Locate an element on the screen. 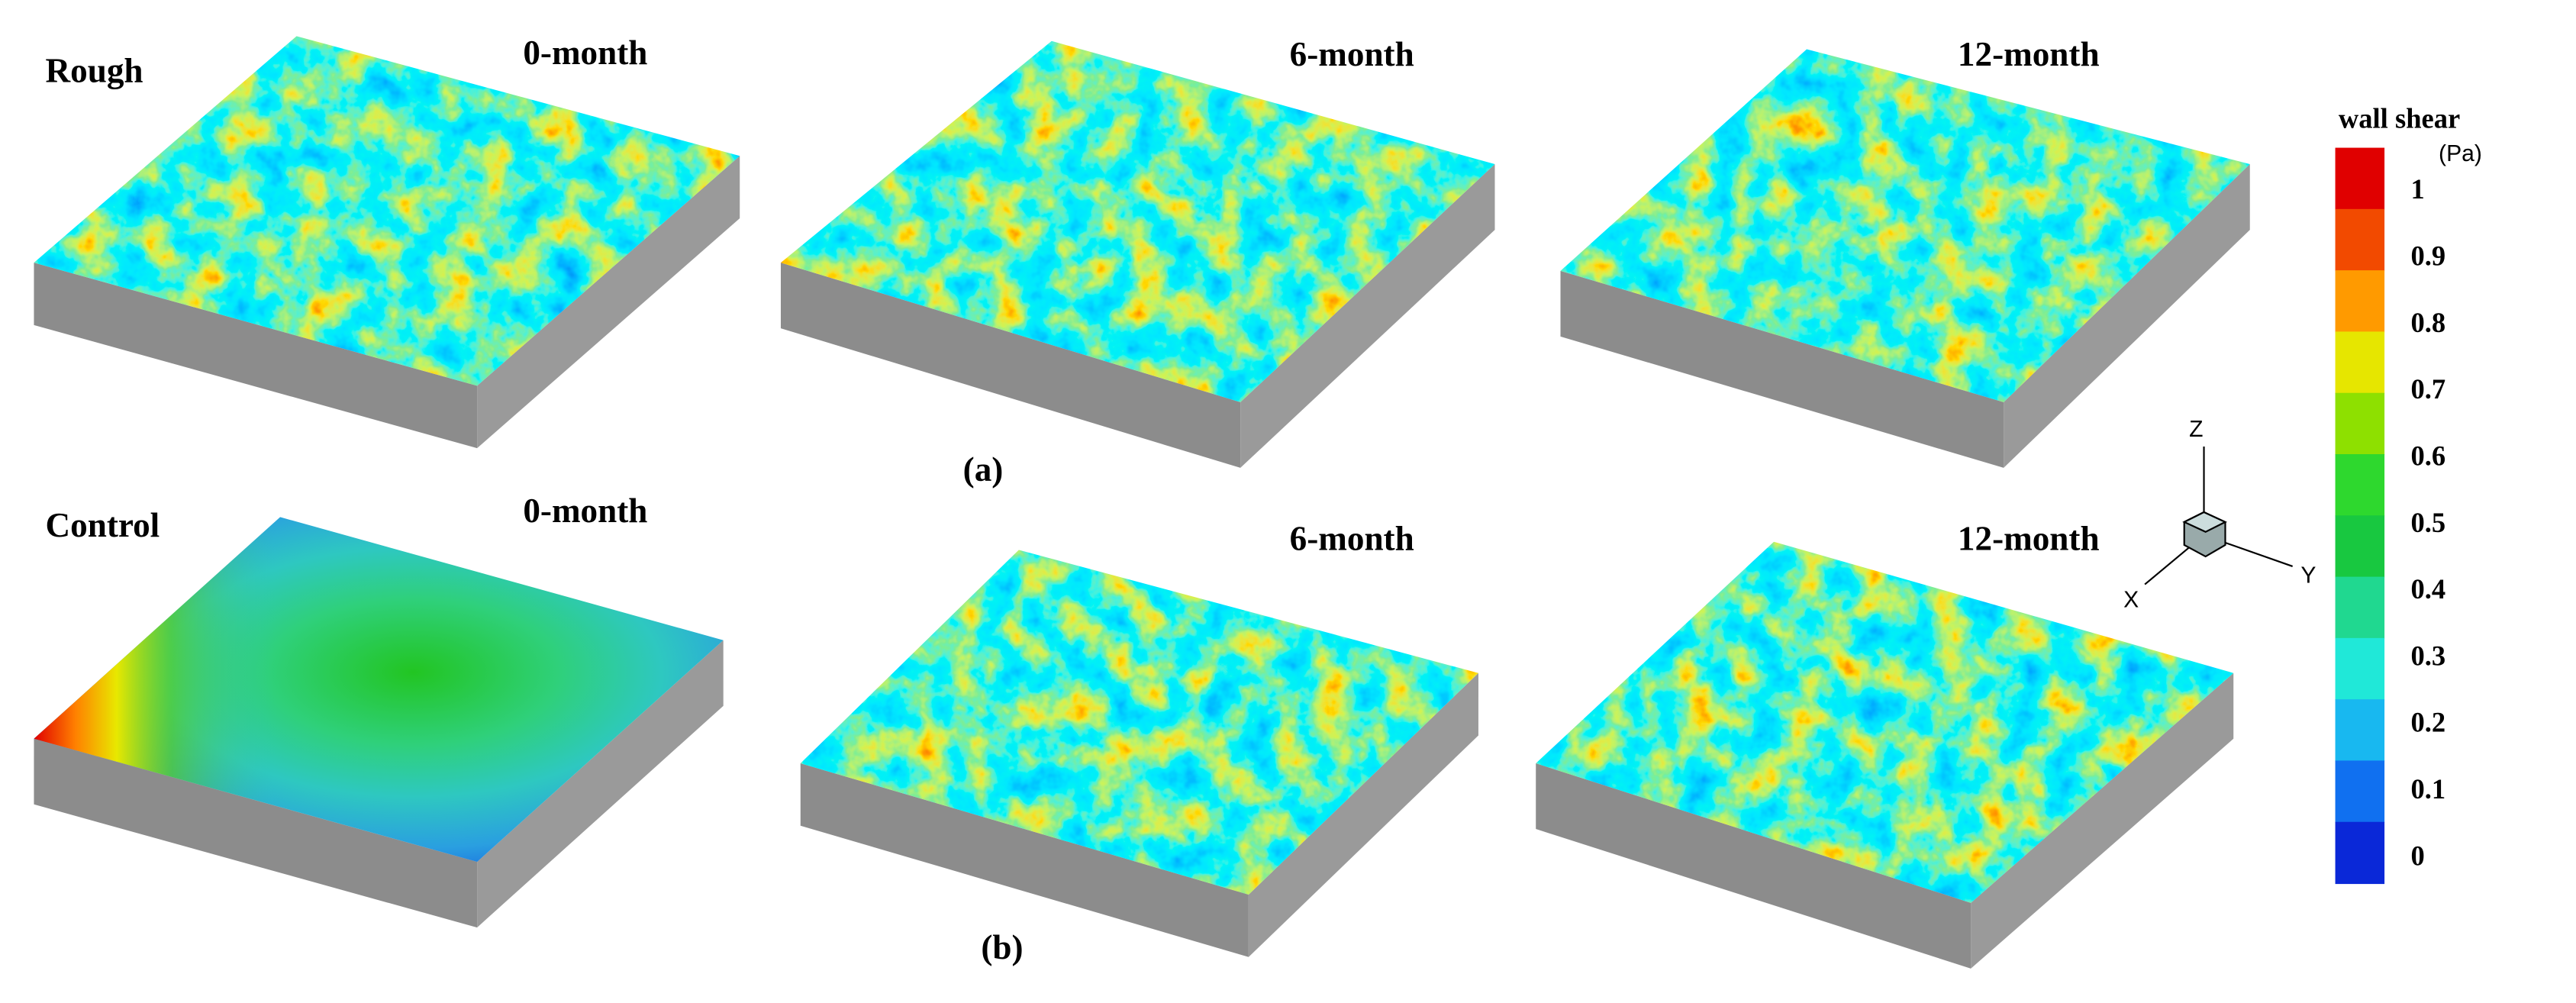 This screenshot has height=1003, width=2576. colorbar-tick-label: 0 is located at coordinates (2417, 855).